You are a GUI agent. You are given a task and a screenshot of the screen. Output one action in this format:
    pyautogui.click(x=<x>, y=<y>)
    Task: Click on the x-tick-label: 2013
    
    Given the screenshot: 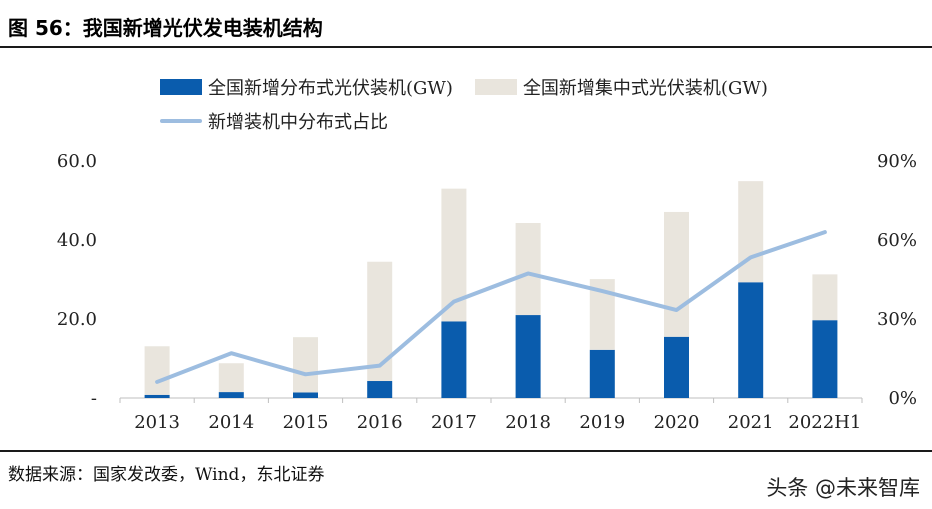 What is the action you would take?
    pyautogui.click(x=157, y=422)
    